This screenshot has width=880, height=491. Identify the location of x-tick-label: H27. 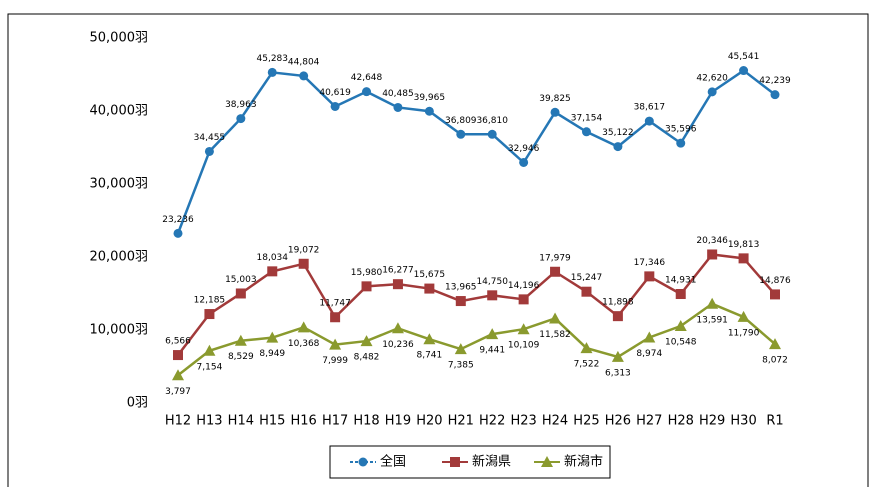
(649, 421).